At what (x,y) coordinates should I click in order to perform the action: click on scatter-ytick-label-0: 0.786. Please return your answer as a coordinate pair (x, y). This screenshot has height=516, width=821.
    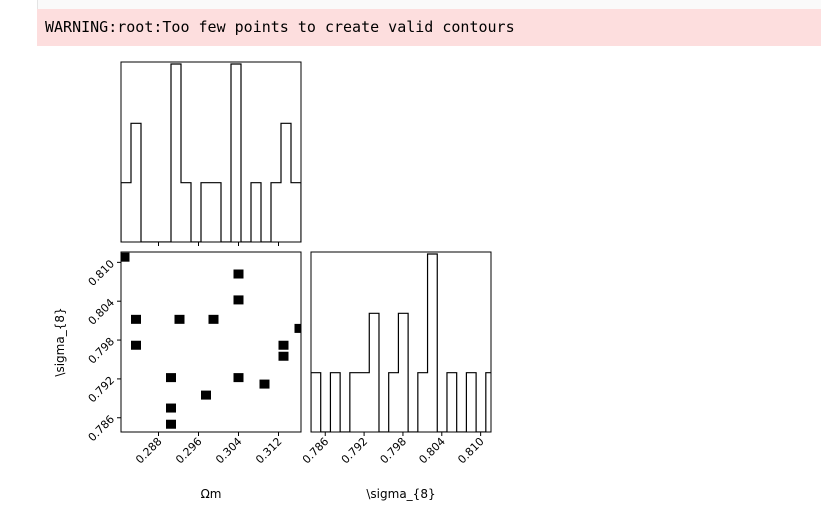
    Looking at the image, I should click on (101, 428).